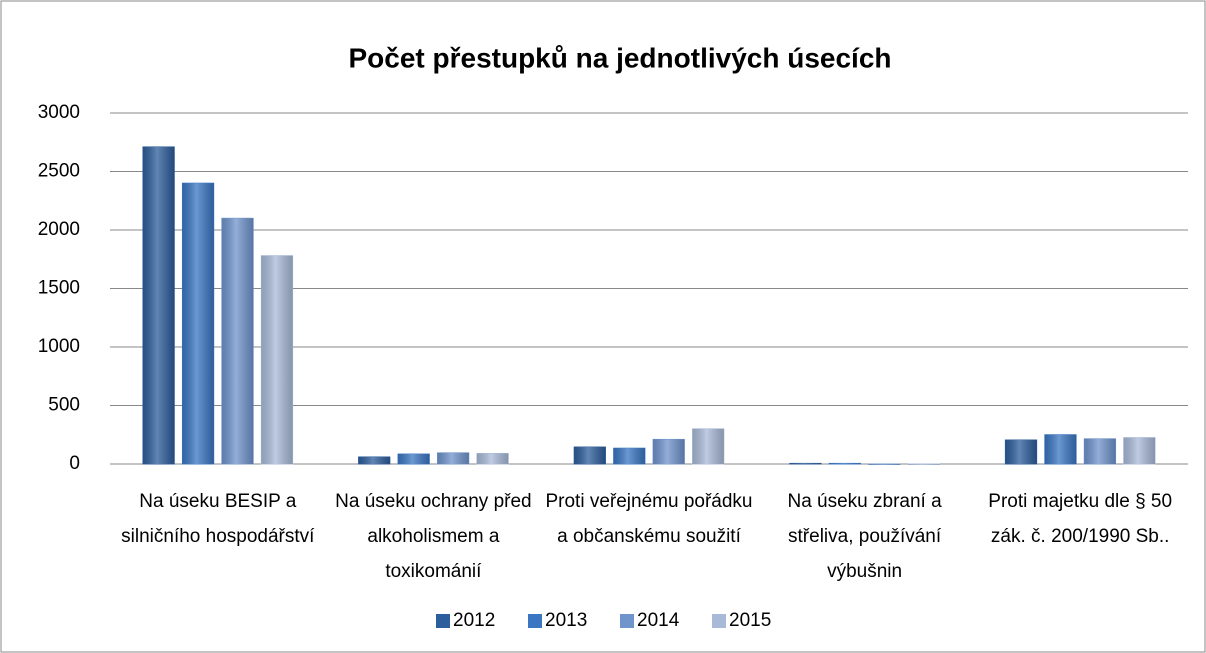 The image size is (1206, 653). What do you see at coordinates (64, 405) in the screenshot?
I see `y-tick-label: 500` at bounding box center [64, 405].